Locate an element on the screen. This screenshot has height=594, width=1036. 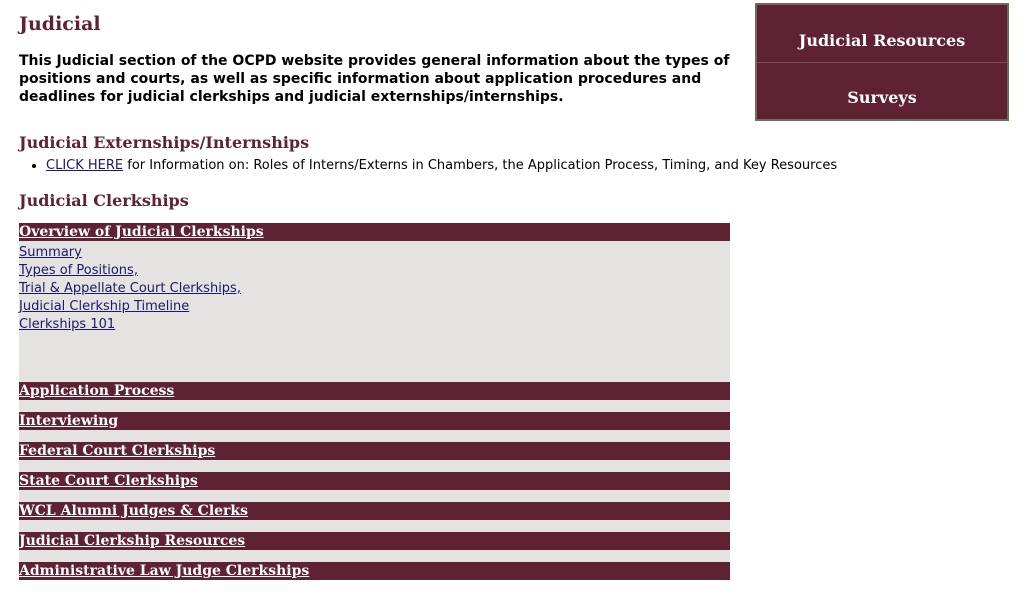
federal-court-clerkships-header: Federal Court Clerkships is located at coordinates (374, 451).